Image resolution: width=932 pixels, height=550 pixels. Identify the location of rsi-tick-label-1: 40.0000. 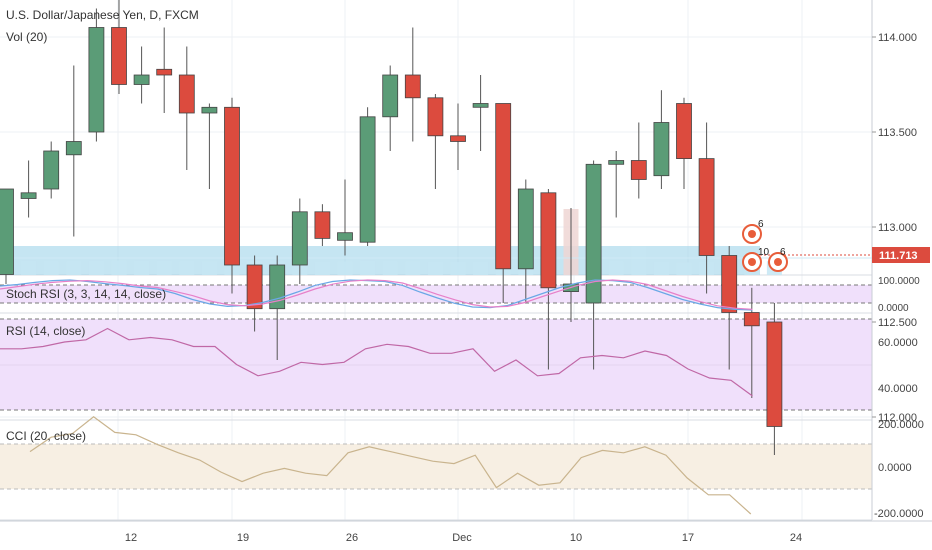
(898, 389).